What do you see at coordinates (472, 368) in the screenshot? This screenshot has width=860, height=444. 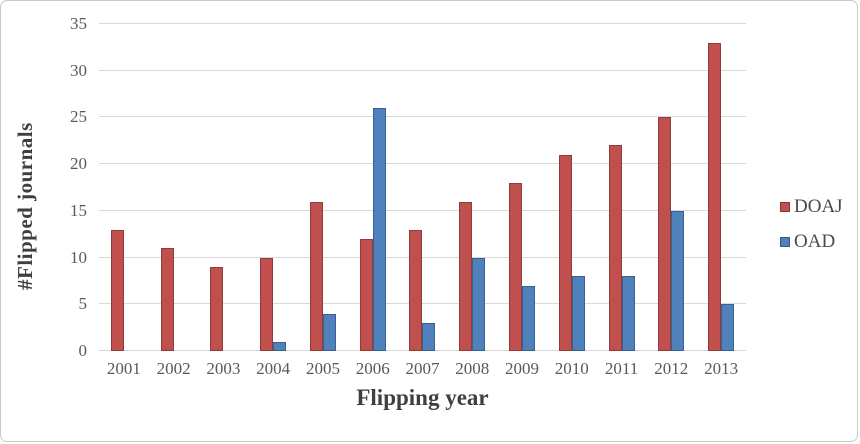 I see `x-tick-label: 2008` at bounding box center [472, 368].